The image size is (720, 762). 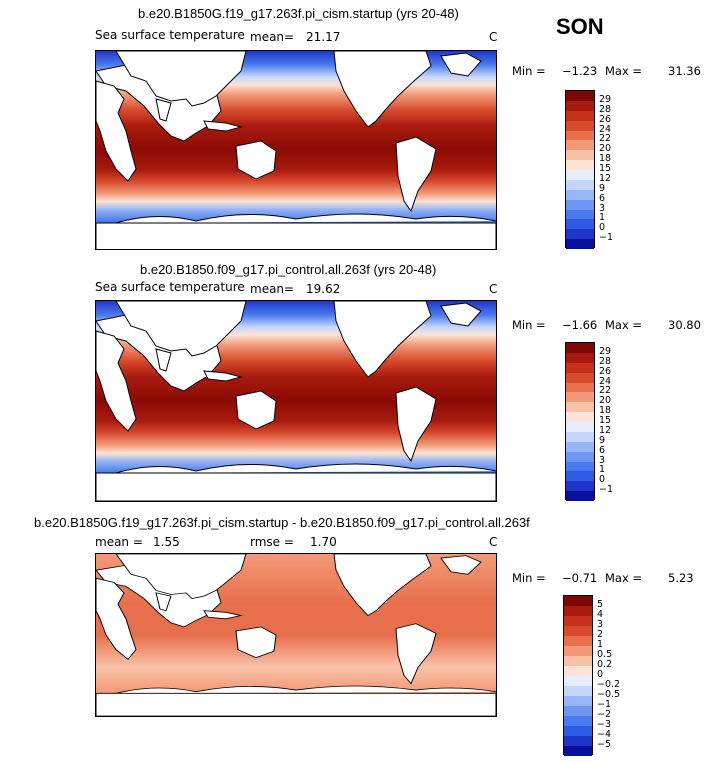 What do you see at coordinates (605, 361) in the screenshot?
I see `colorbar-tick-label: 28` at bounding box center [605, 361].